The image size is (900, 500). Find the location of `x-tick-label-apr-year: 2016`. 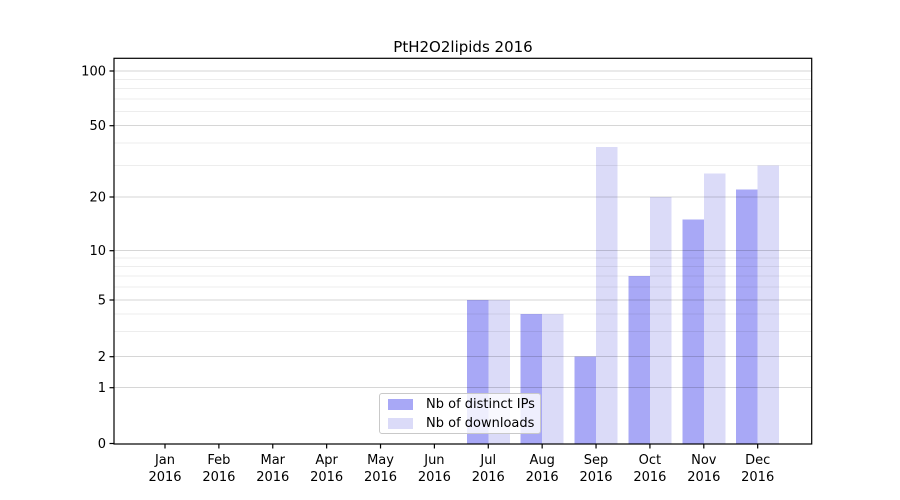

x-tick-label-apr-year: 2016 is located at coordinates (326, 477).